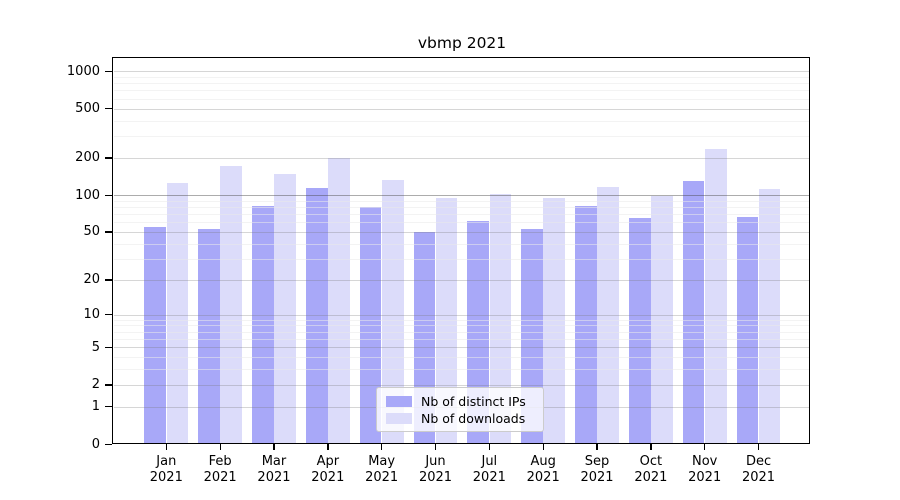  I want to click on bar-downloads-apr, so click(339, 301).